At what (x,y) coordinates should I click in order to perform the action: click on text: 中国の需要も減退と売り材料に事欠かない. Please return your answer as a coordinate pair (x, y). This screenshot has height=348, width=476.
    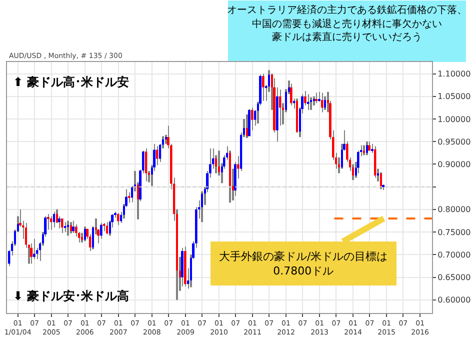
    Looking at the image, I should click on (347, 24).